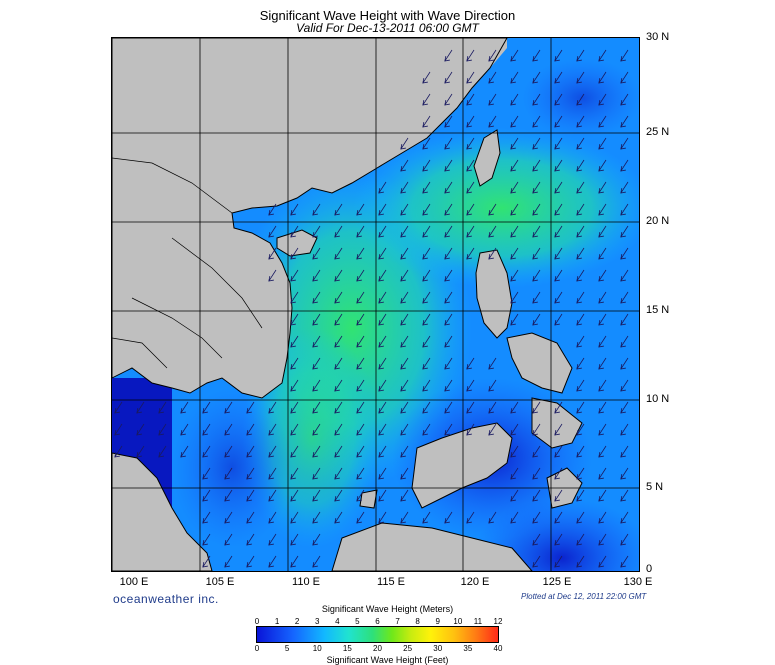 This screenshot has height=665, width=775. Describe the element at coordinates (257, 621) in the screenshot. I see `colorbar-tick-meters: 0` at that location.